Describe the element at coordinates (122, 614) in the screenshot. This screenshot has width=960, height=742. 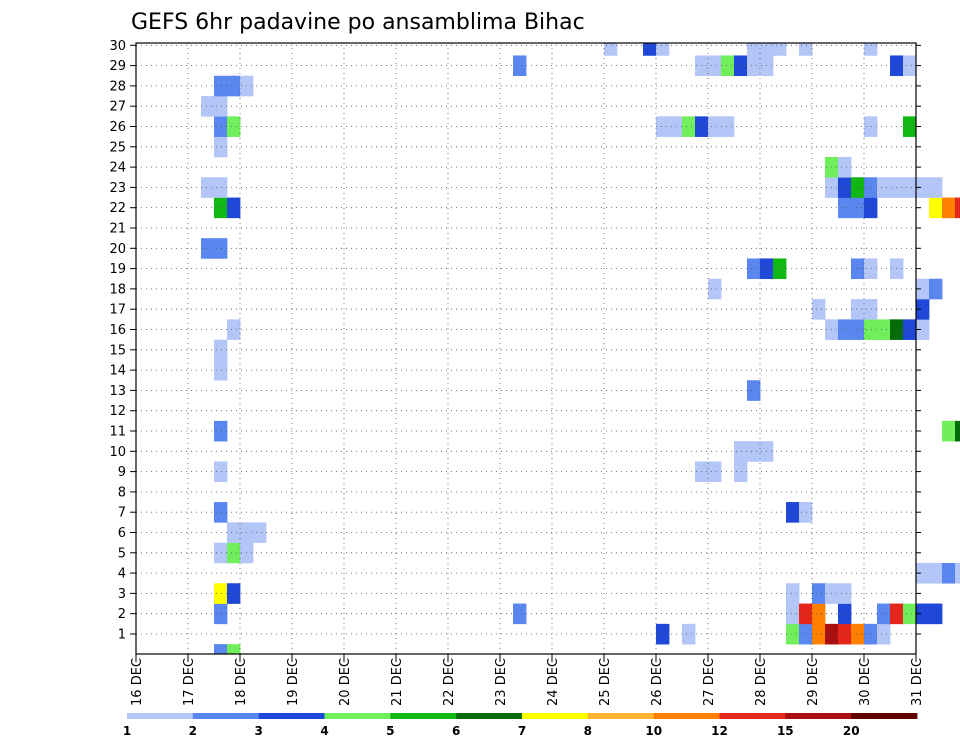
I see `y-tick-label: 2` at that location.